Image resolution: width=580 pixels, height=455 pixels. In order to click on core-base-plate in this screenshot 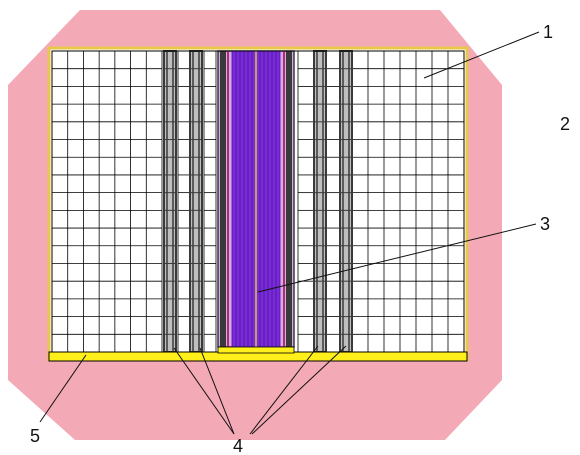, I will do `click(256, 350)`.